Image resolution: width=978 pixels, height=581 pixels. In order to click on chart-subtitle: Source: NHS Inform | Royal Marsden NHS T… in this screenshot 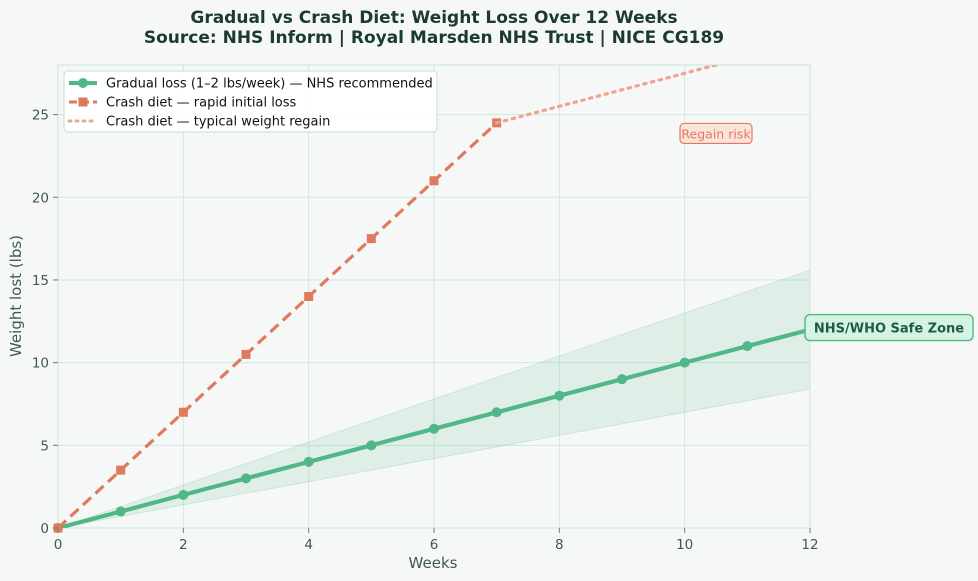, I will do `click(434, 38)`.